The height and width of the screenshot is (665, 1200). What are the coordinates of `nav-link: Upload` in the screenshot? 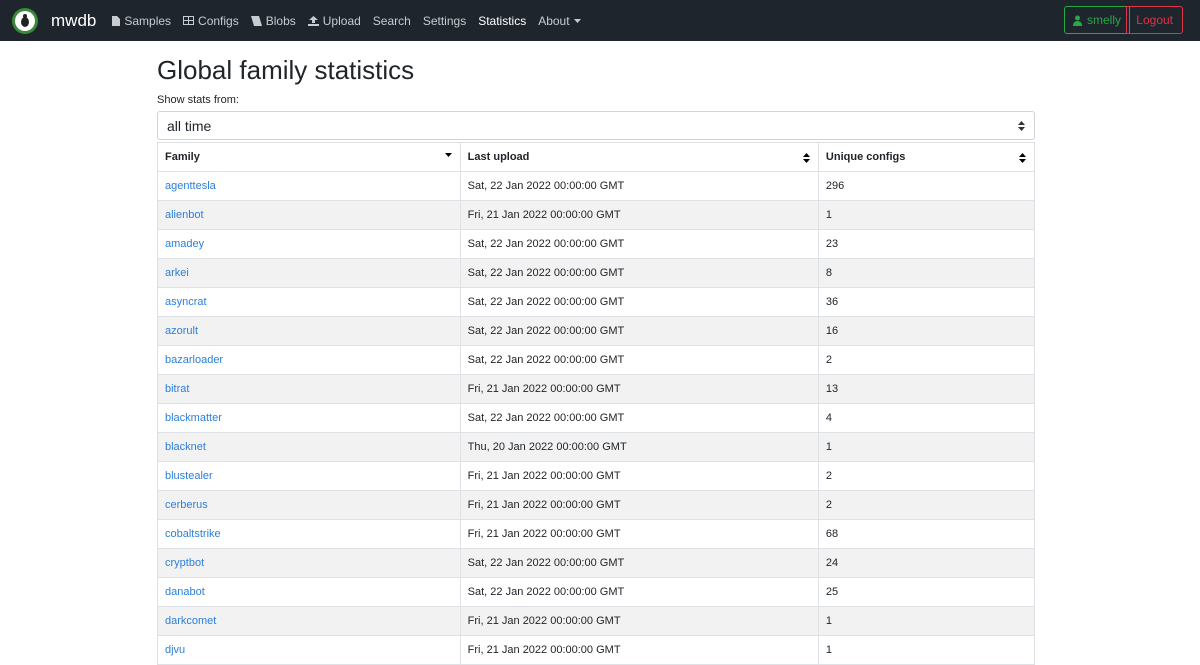 It's located at (334, 20).